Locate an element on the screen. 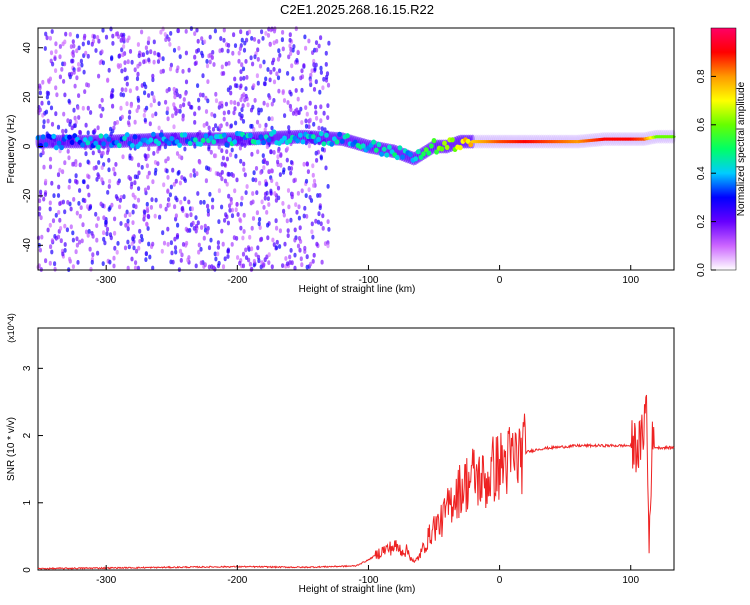 The width and height of the screenshot is (750, 605). colorbar-ticks: 0.0 0.2 0.4 0.6 0.8 is located at coordinates (706, 173).